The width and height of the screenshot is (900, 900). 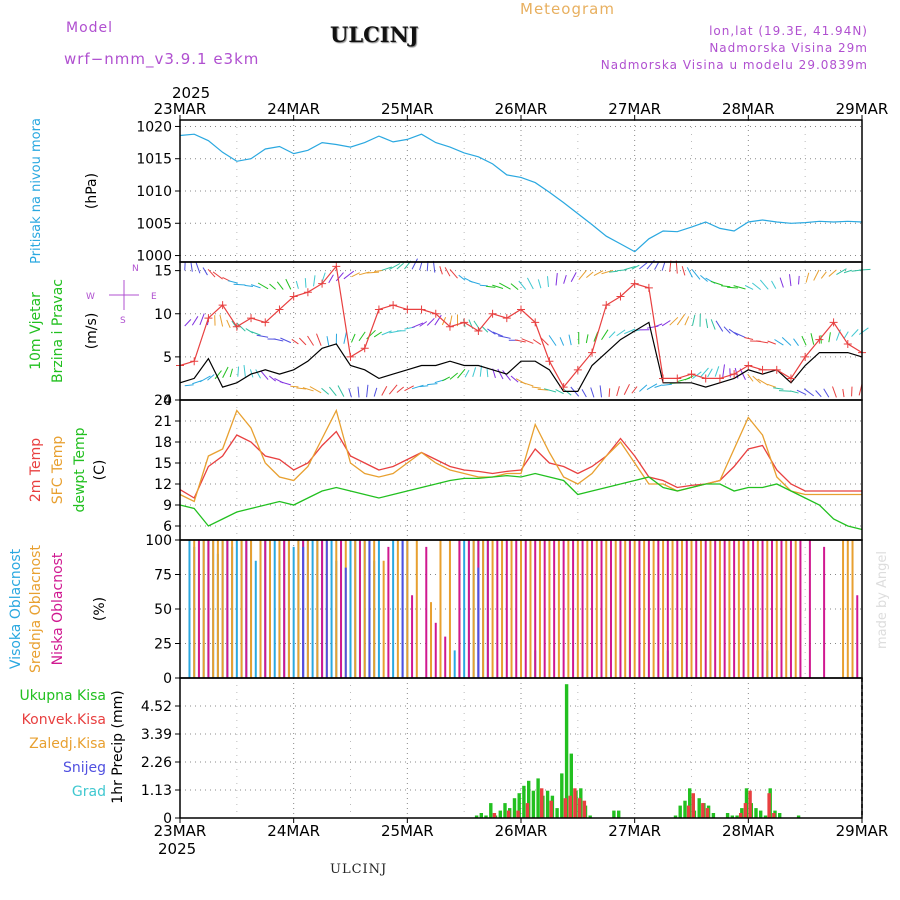 I want to click on bottom-year: 2025, so click(x=177, y=849).